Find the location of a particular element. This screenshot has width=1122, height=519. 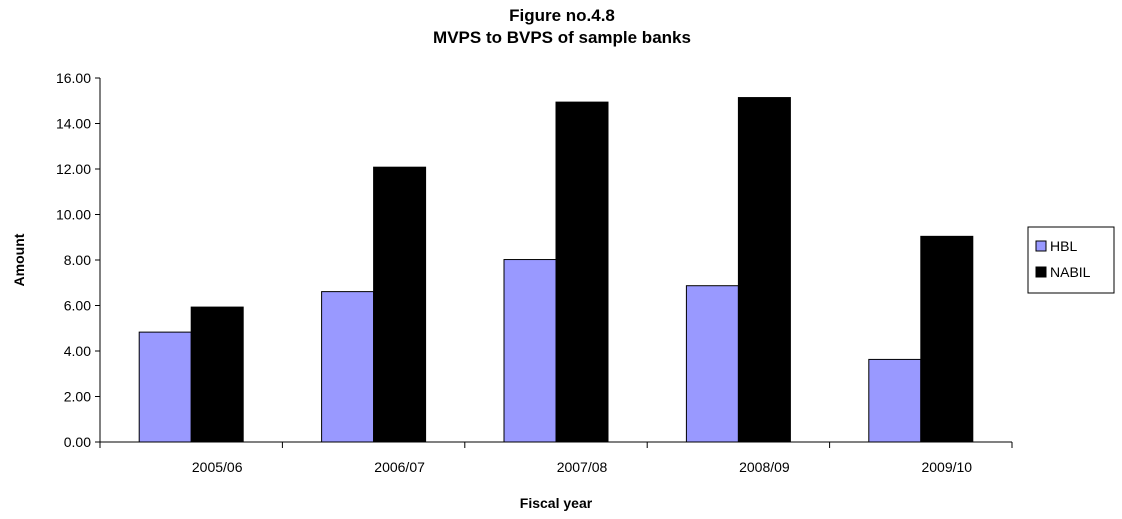

x-axis-title: Fiscal year is located at coordinates (556, 503).